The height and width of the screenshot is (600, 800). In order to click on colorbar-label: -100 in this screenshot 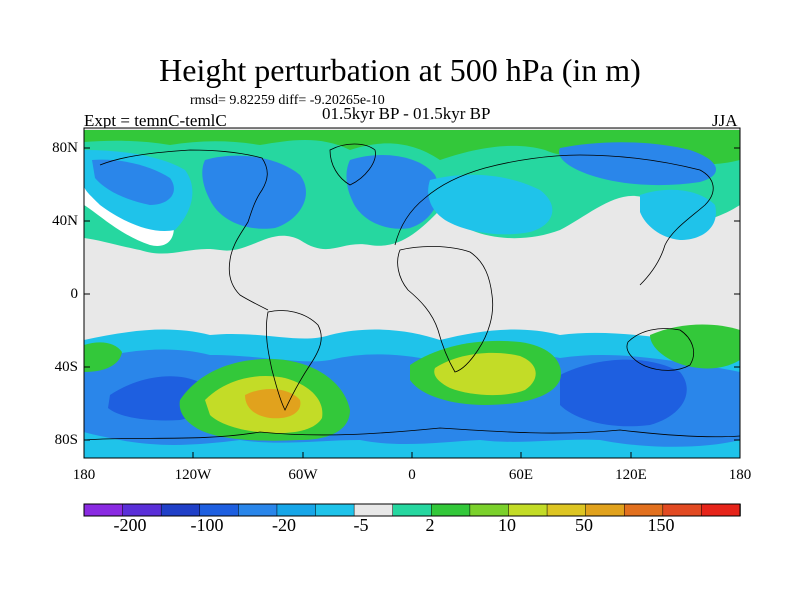, I will do `click(207, 525)`.